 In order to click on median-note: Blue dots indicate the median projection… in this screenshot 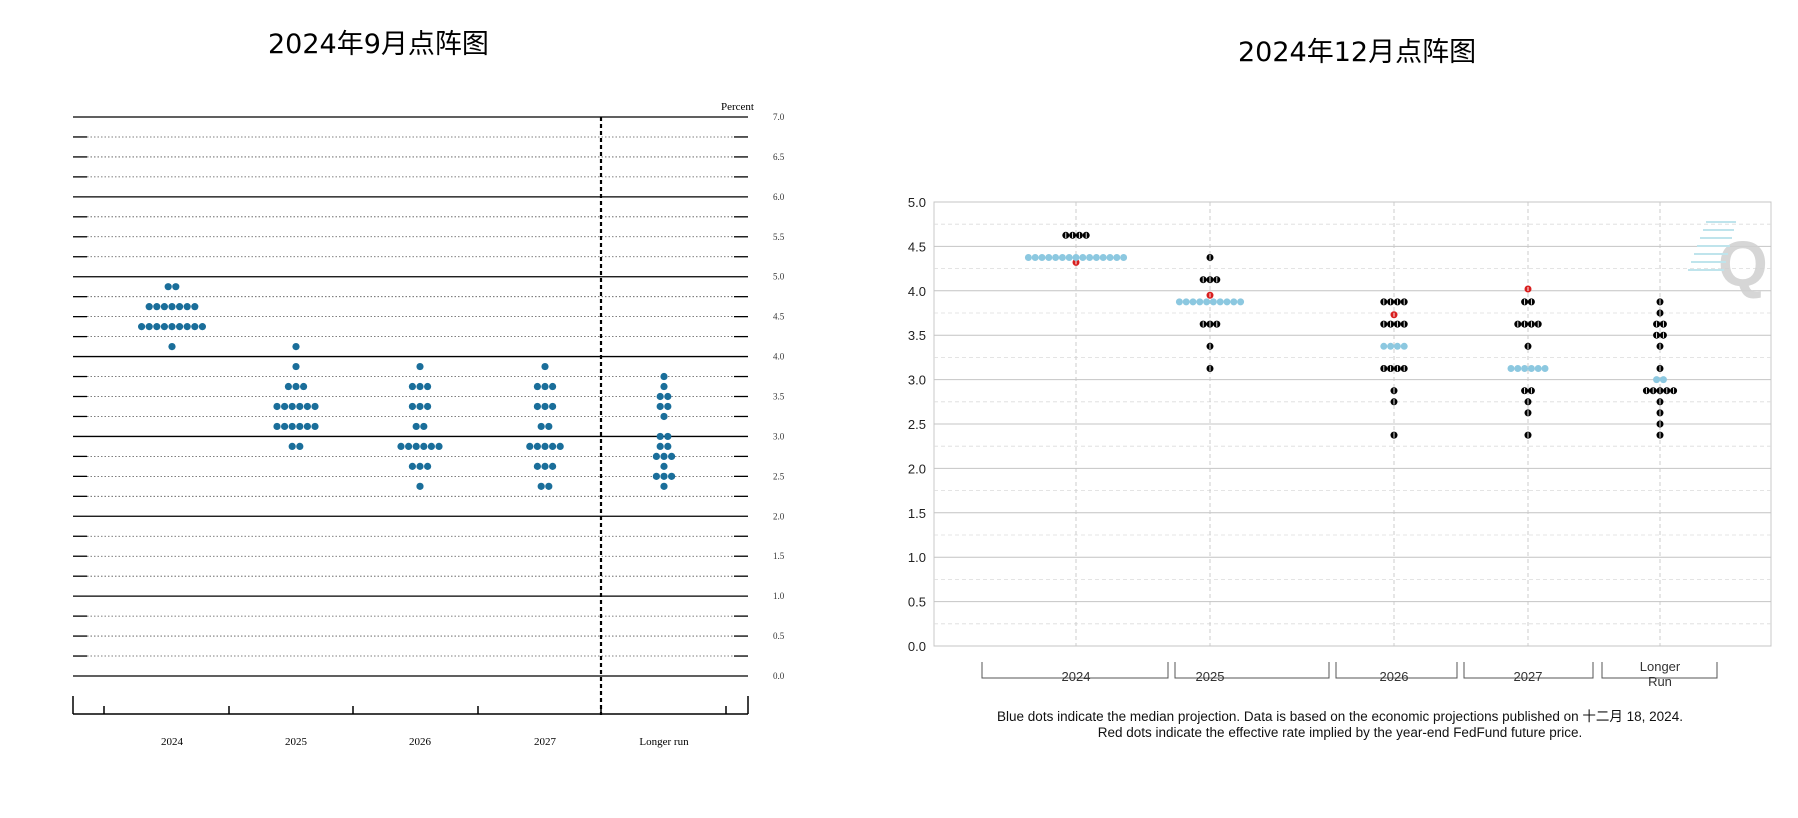, I will do `click(1340, 716)`.